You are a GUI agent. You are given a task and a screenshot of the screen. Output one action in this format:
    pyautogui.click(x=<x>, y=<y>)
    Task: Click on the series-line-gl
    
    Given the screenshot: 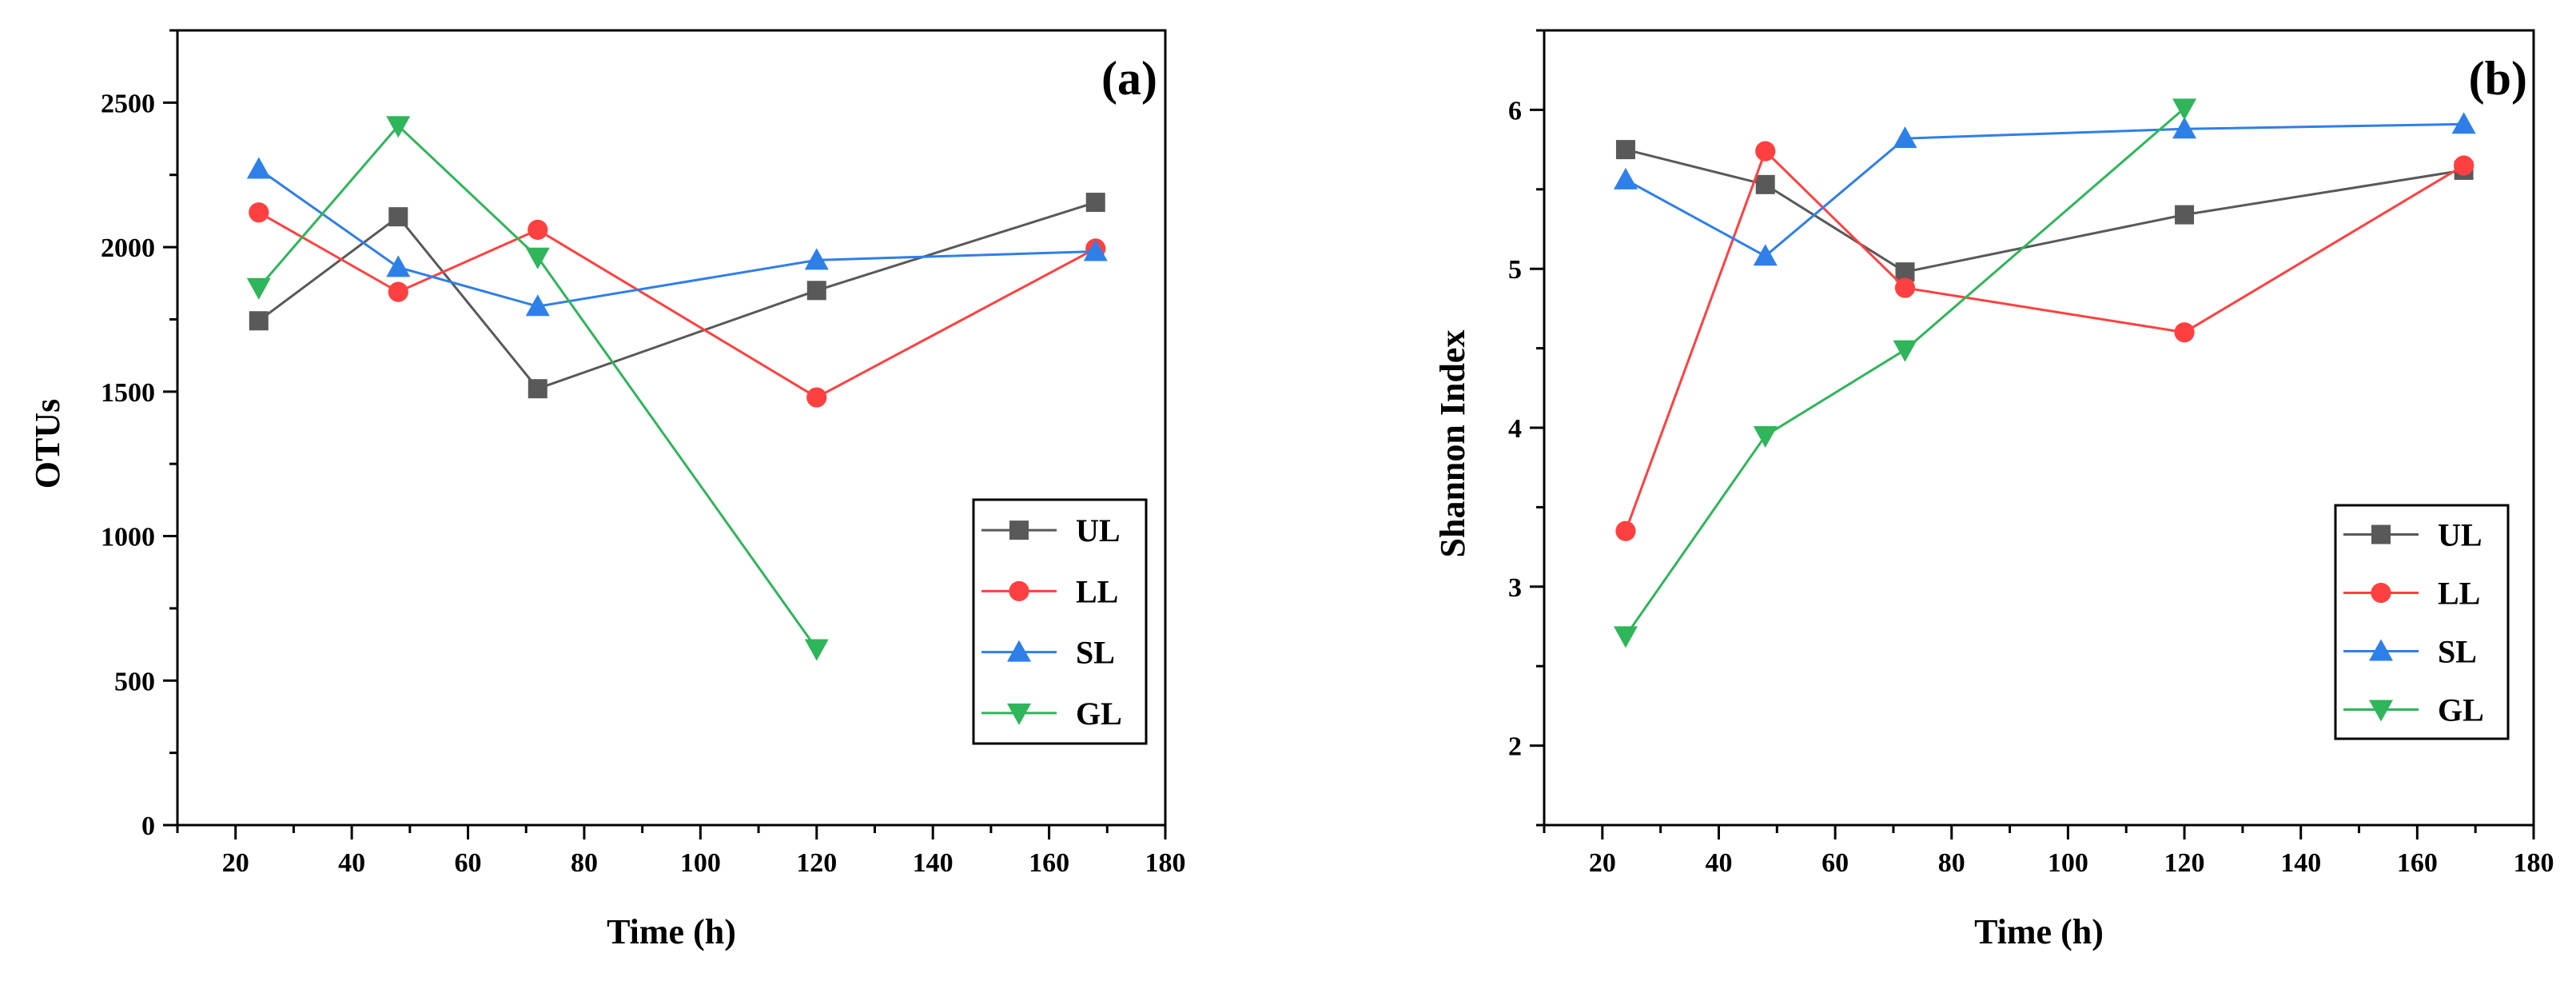 What is the action you would take?
    pyautogui.click(x=537, y=387)
    